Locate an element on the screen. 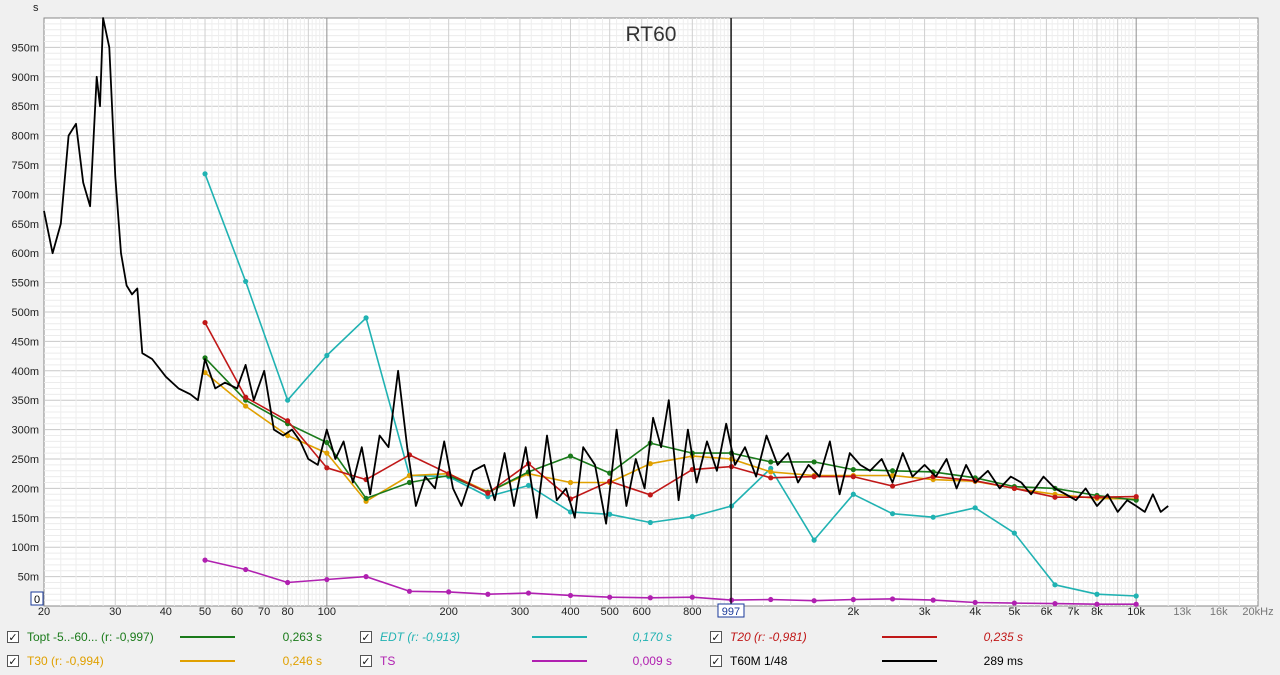 The height and width of the screenshot is (675, 1280). x-tick-label: 2k is located at coordinates (854, 612).